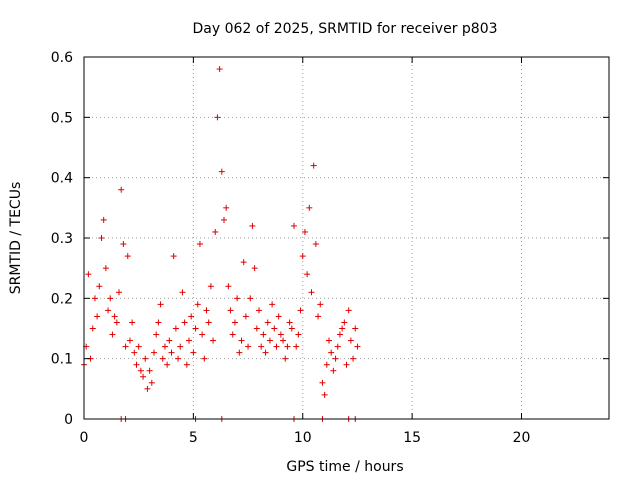 The width and height of the screenshot is (640, 480). Describe the element at coordinates (62, 360) in the screenshot. I see `y-tick-label: 0.1` at that location.